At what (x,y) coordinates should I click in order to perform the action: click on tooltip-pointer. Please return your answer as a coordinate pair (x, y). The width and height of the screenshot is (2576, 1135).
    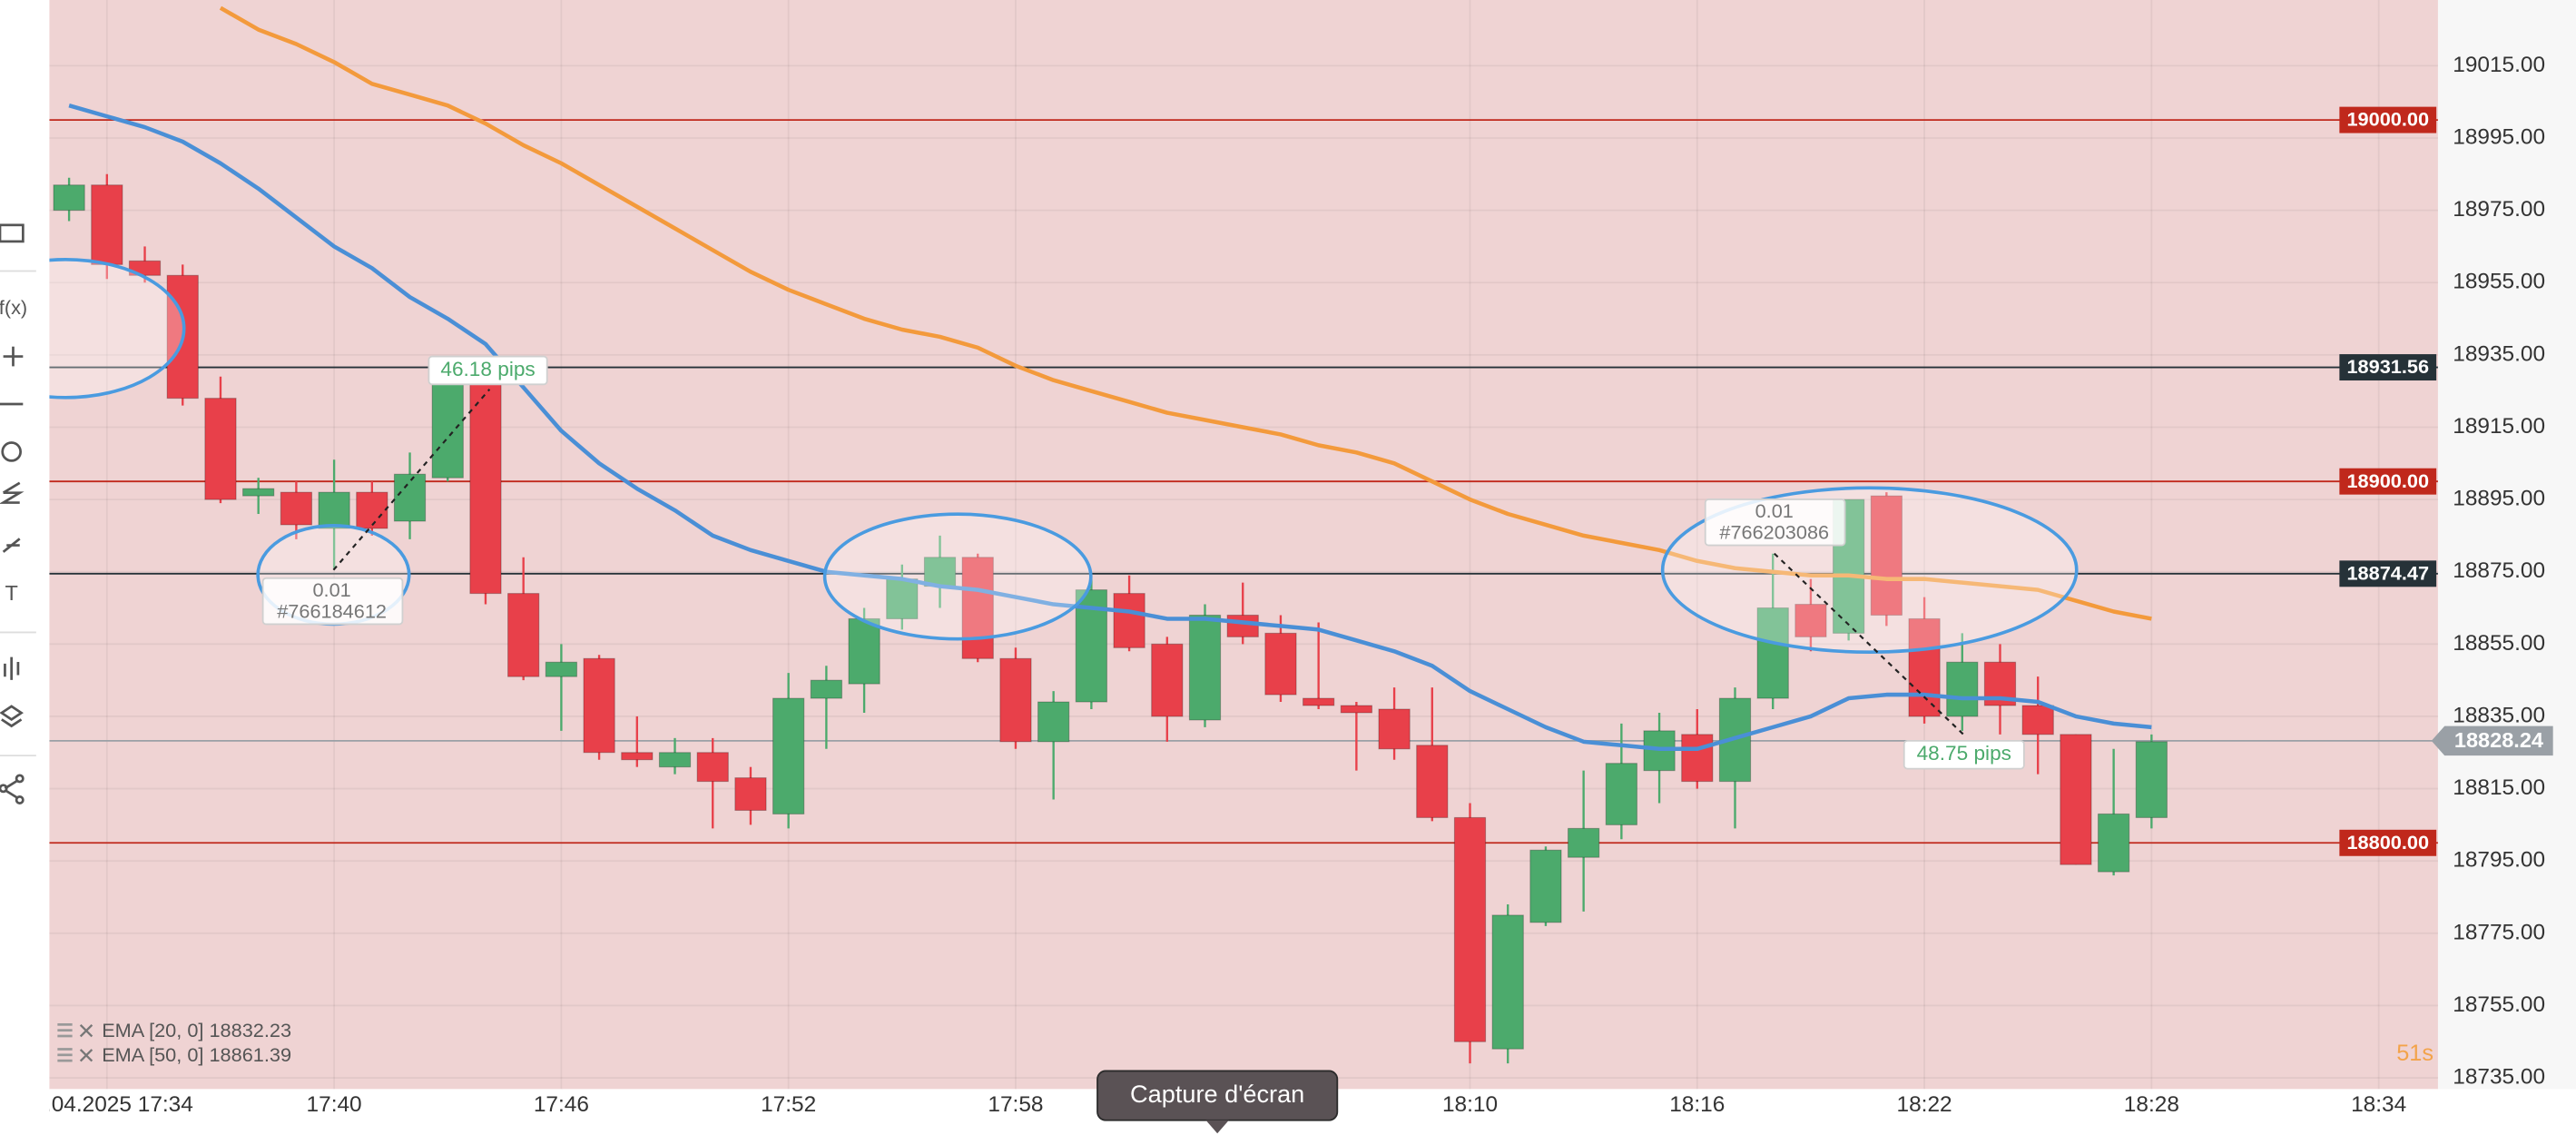
    Looking at the image, I should click on (1217, 1127).